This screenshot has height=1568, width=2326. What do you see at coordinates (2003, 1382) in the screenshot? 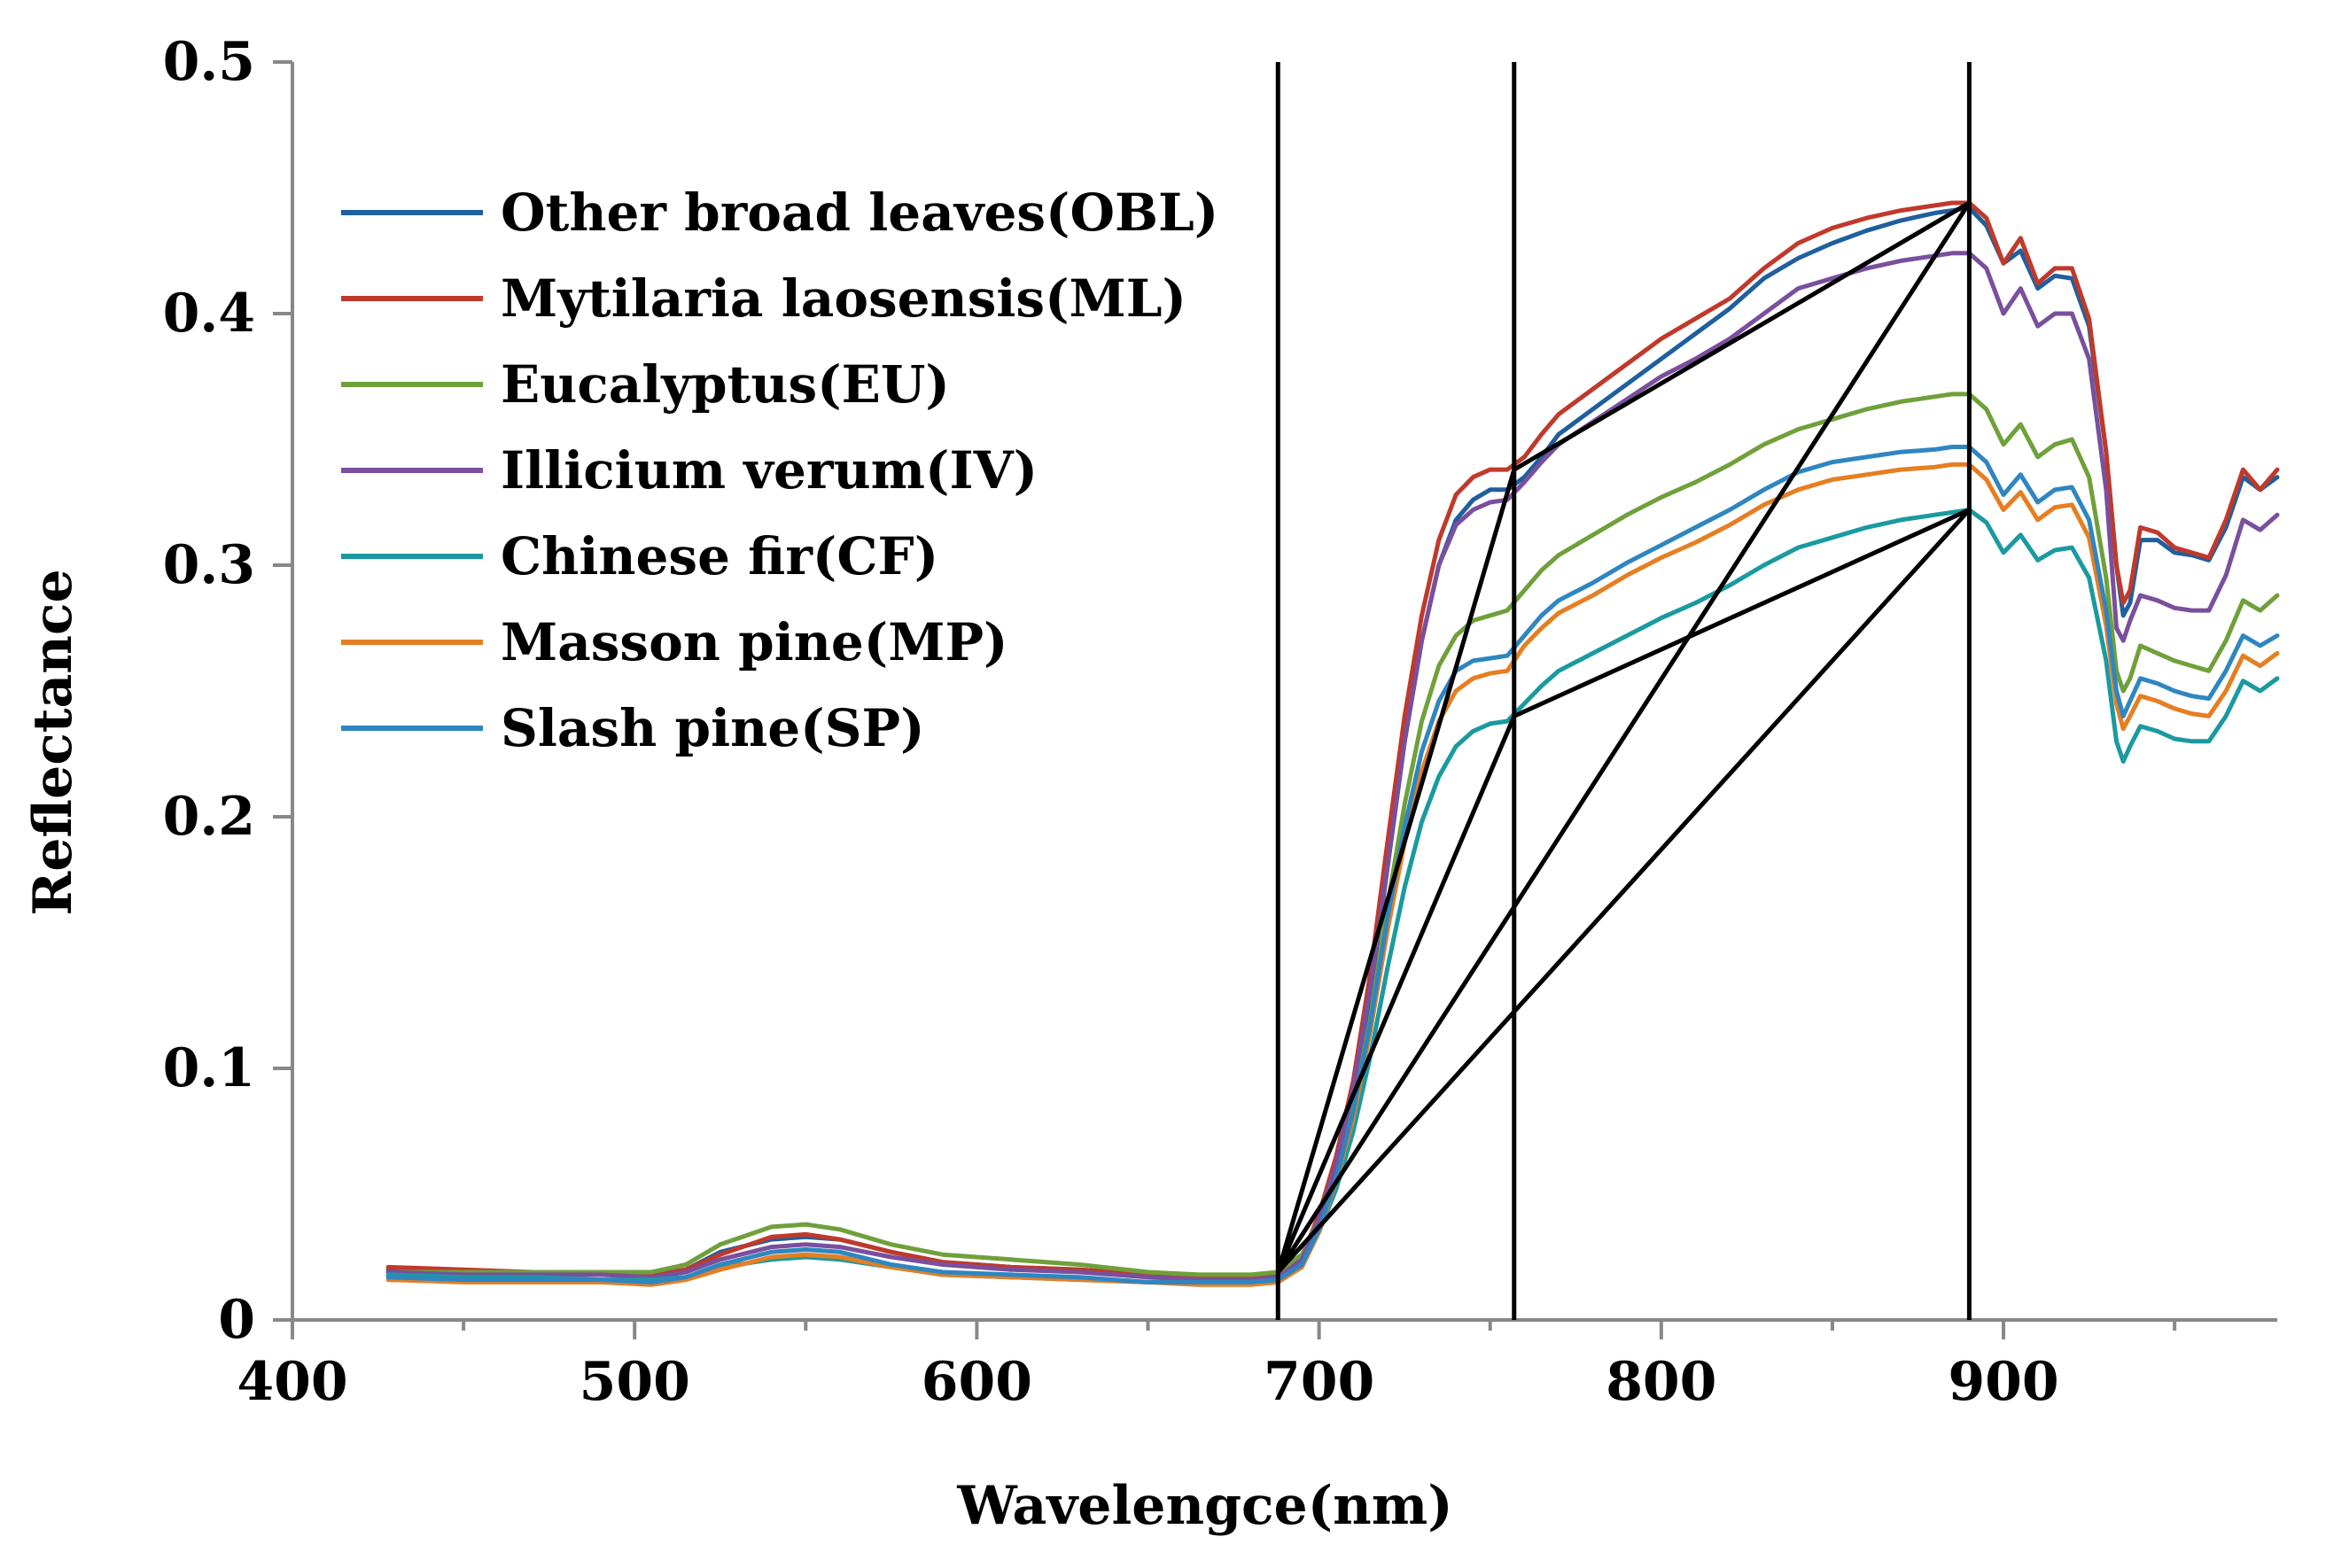
I see `x-tick-label: 900` at bounding box center [2003, 1382].